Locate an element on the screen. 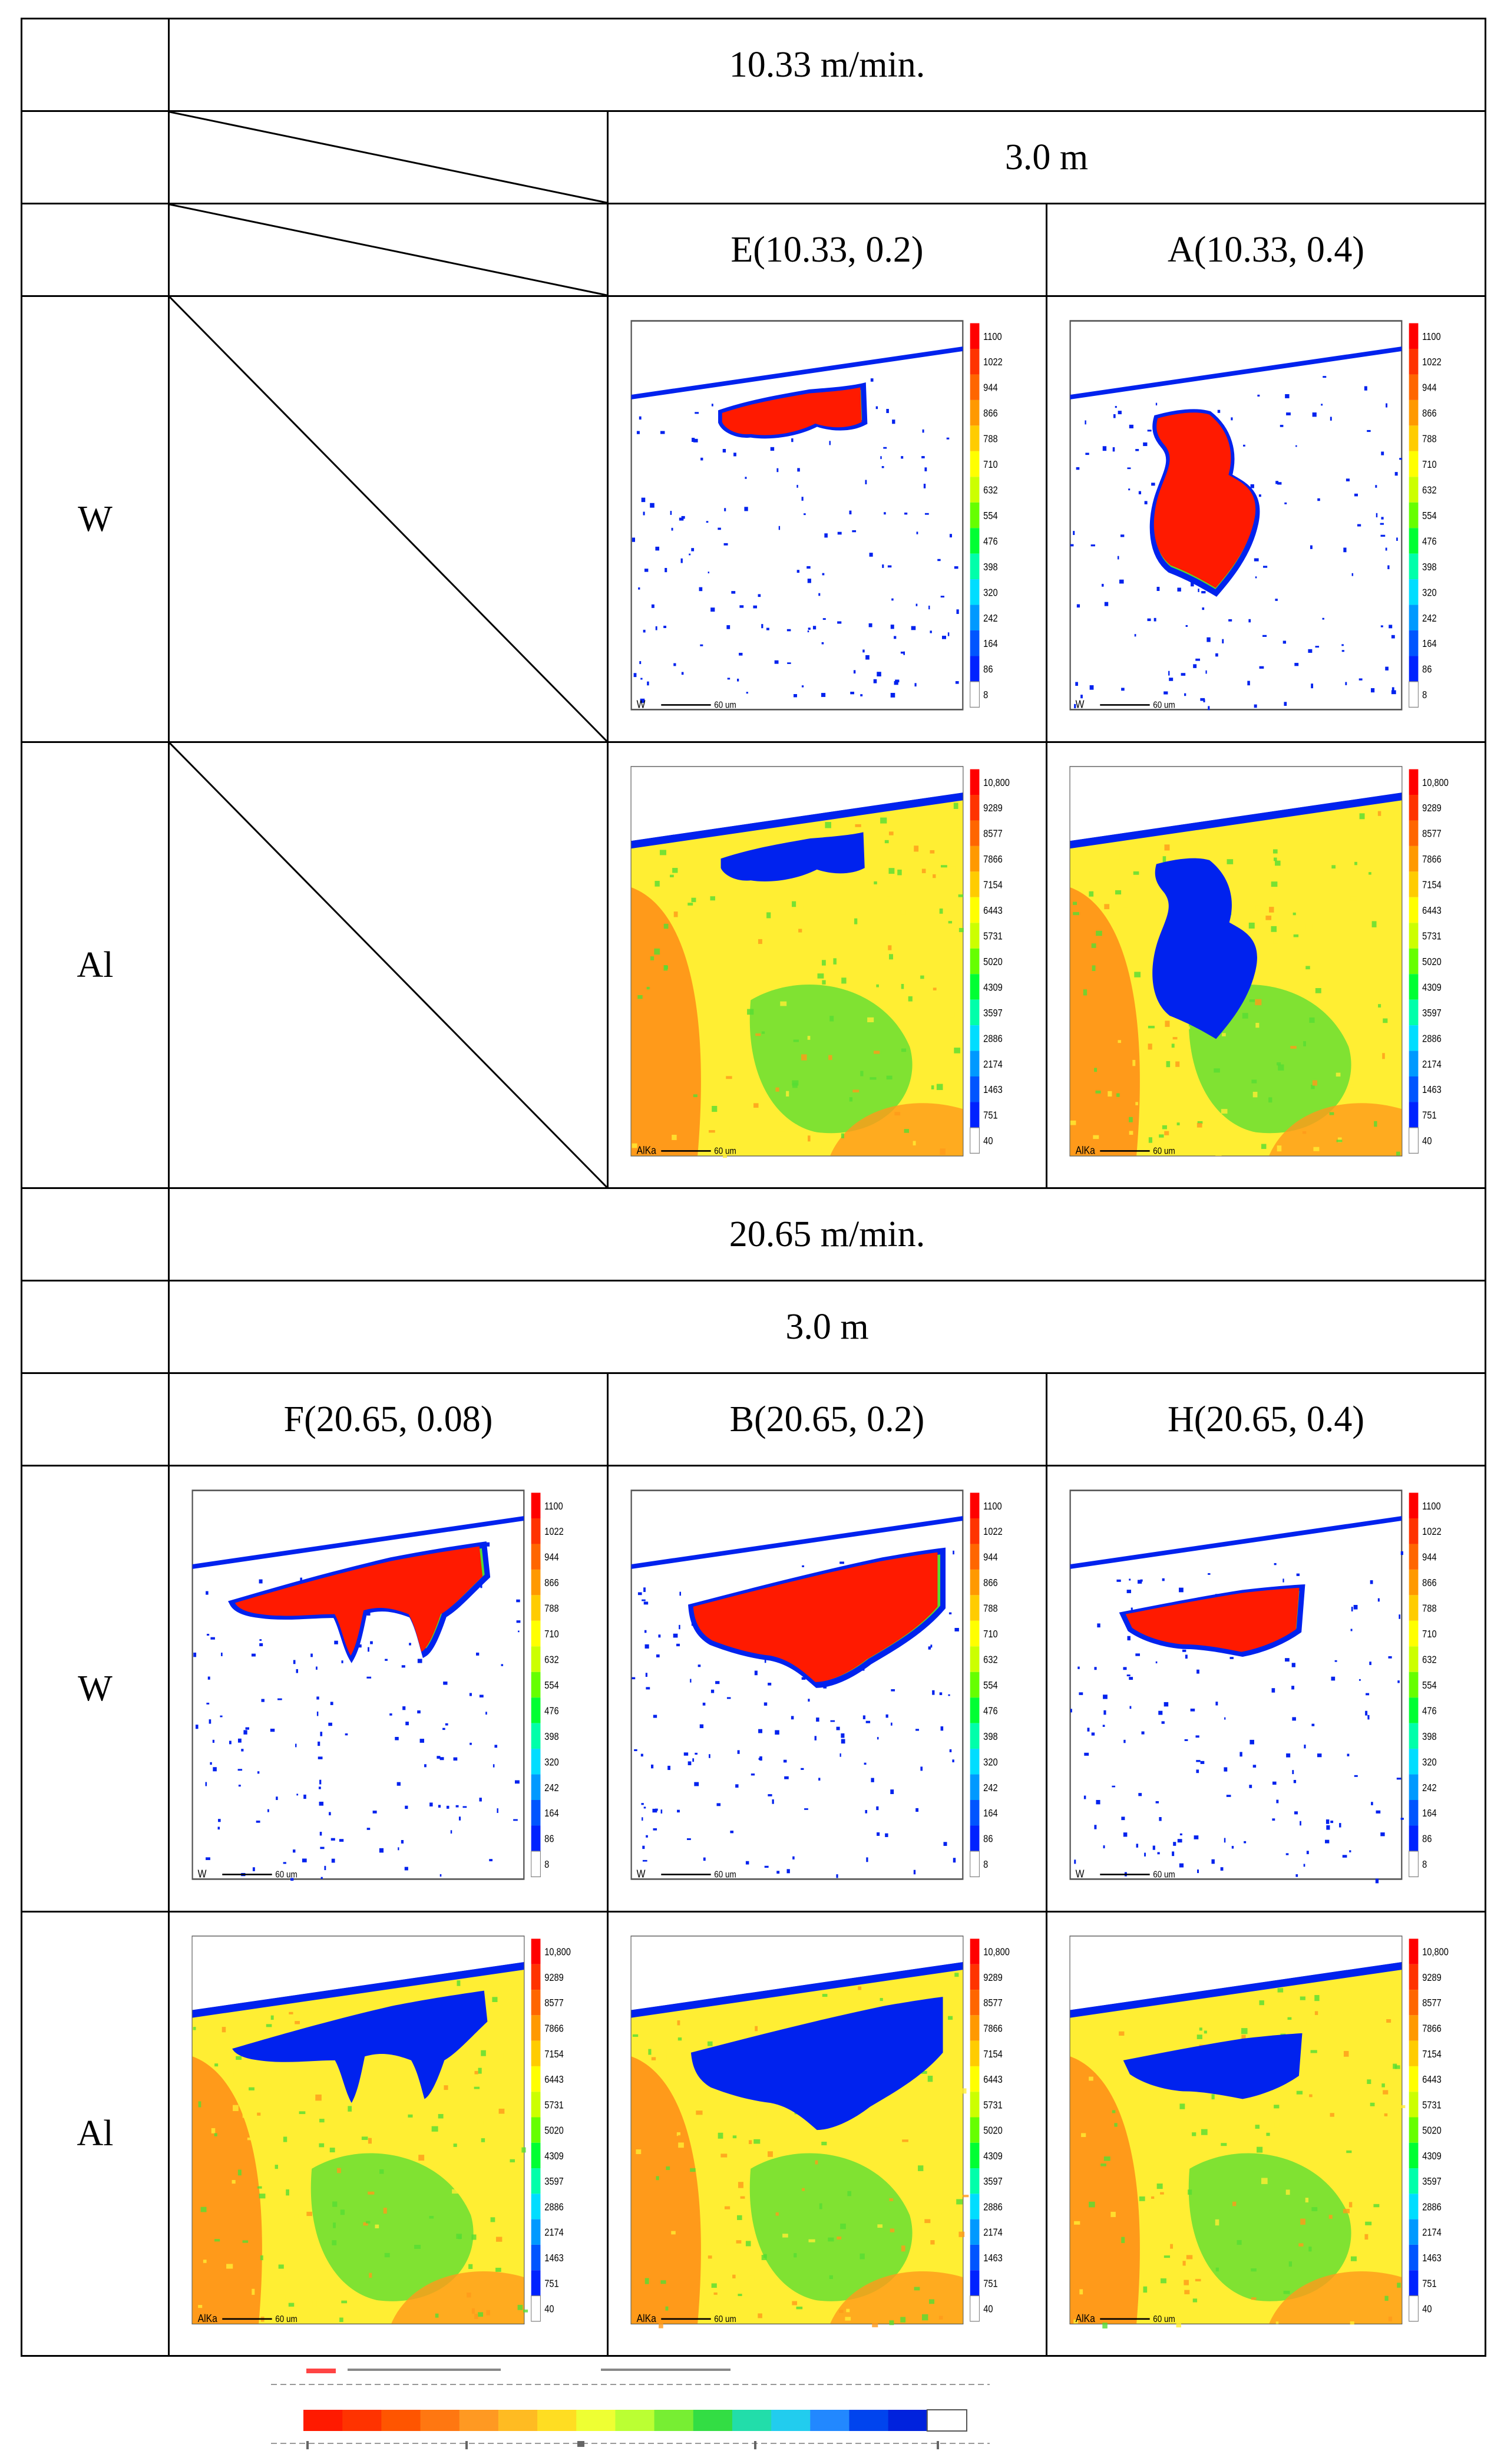 Image resolution: width=1504 pixels, height=2464 pixels. legend-swatch is located at coordinates (791, 2420).